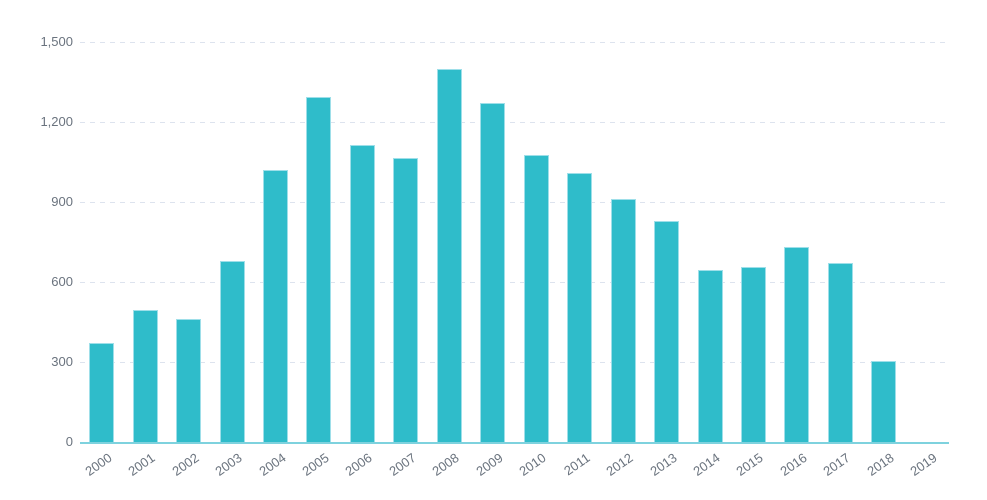 The height and width of the screenshot is (500, 987). Describe the element at coordinates (797, 344) in the screenshot. I see `bar-2016` at that location.